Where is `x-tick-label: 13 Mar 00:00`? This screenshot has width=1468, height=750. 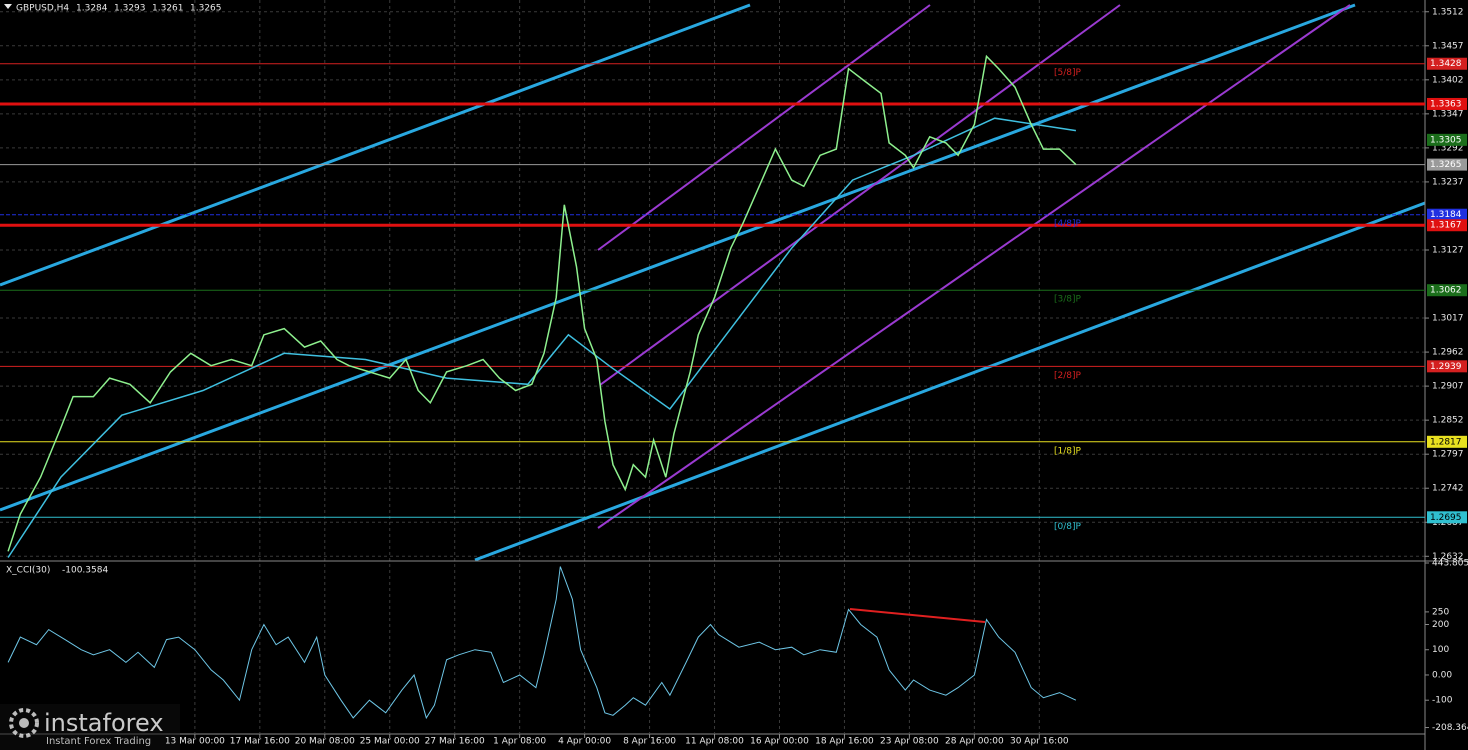
x-tick-label: 13 Mar 00:00 is located at coordinates (195, 742).